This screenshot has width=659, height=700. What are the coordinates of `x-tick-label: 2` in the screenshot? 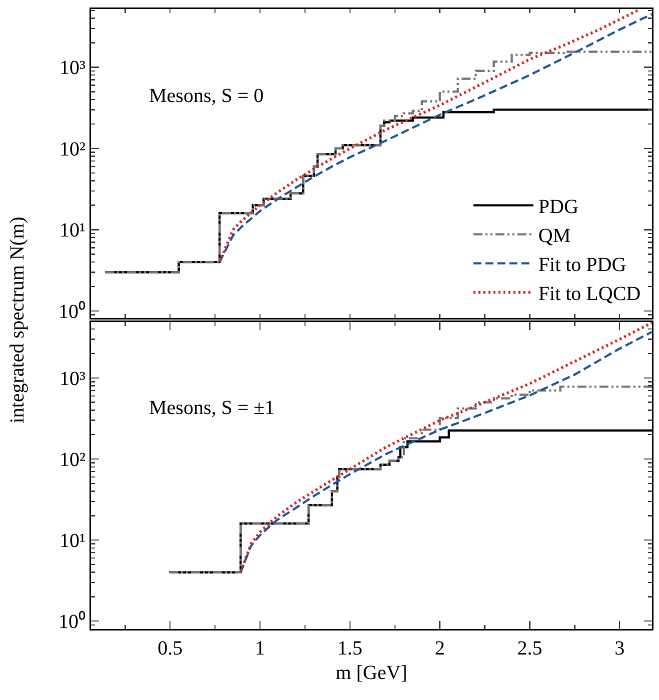 It's located at (439, 649).